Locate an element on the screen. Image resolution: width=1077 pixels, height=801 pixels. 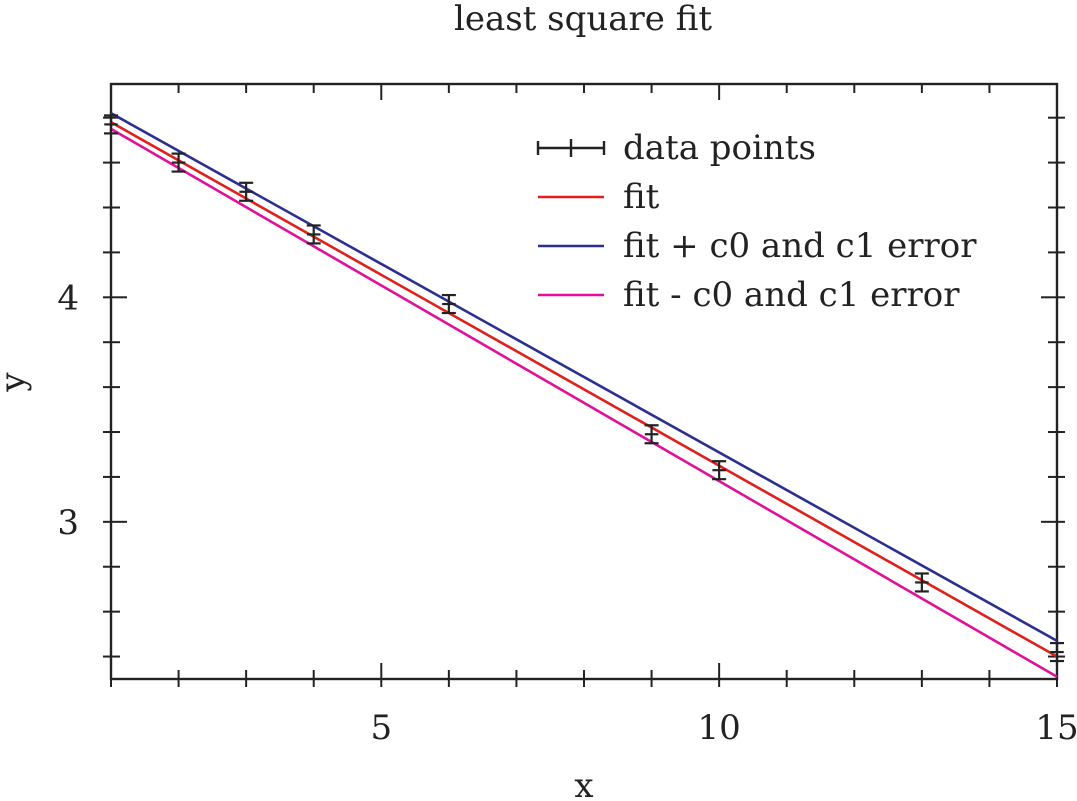
legend-item: fit - c0 and c1 error is located at coordinates (749, 295).